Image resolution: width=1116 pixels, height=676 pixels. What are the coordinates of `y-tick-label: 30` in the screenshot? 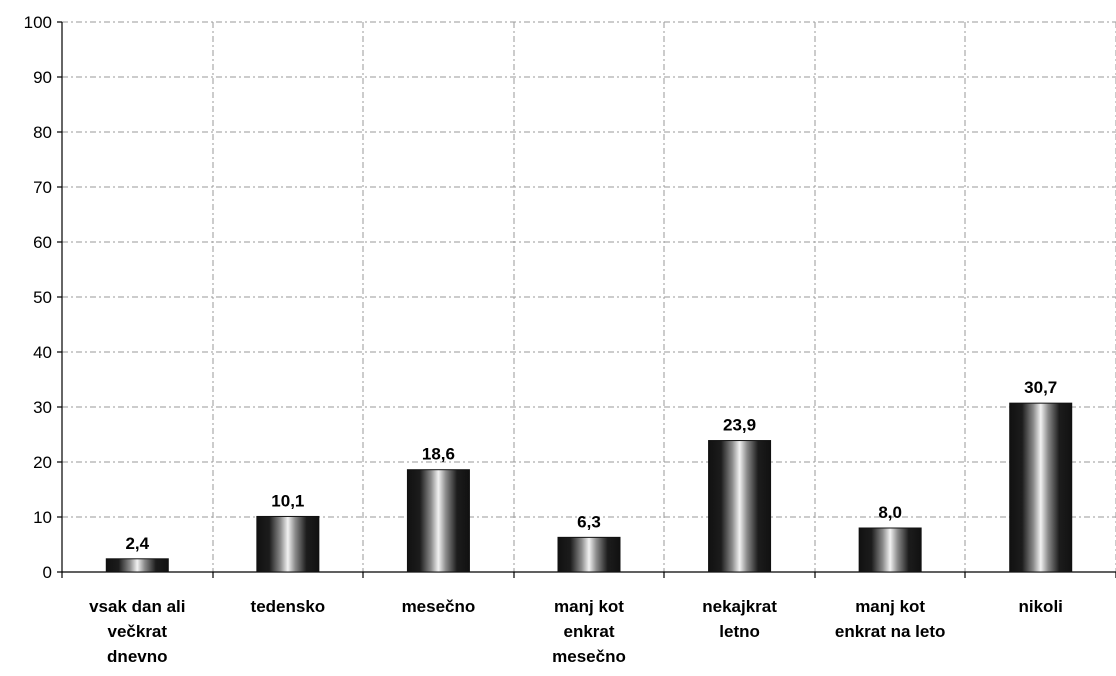 It's located at (42, 407).